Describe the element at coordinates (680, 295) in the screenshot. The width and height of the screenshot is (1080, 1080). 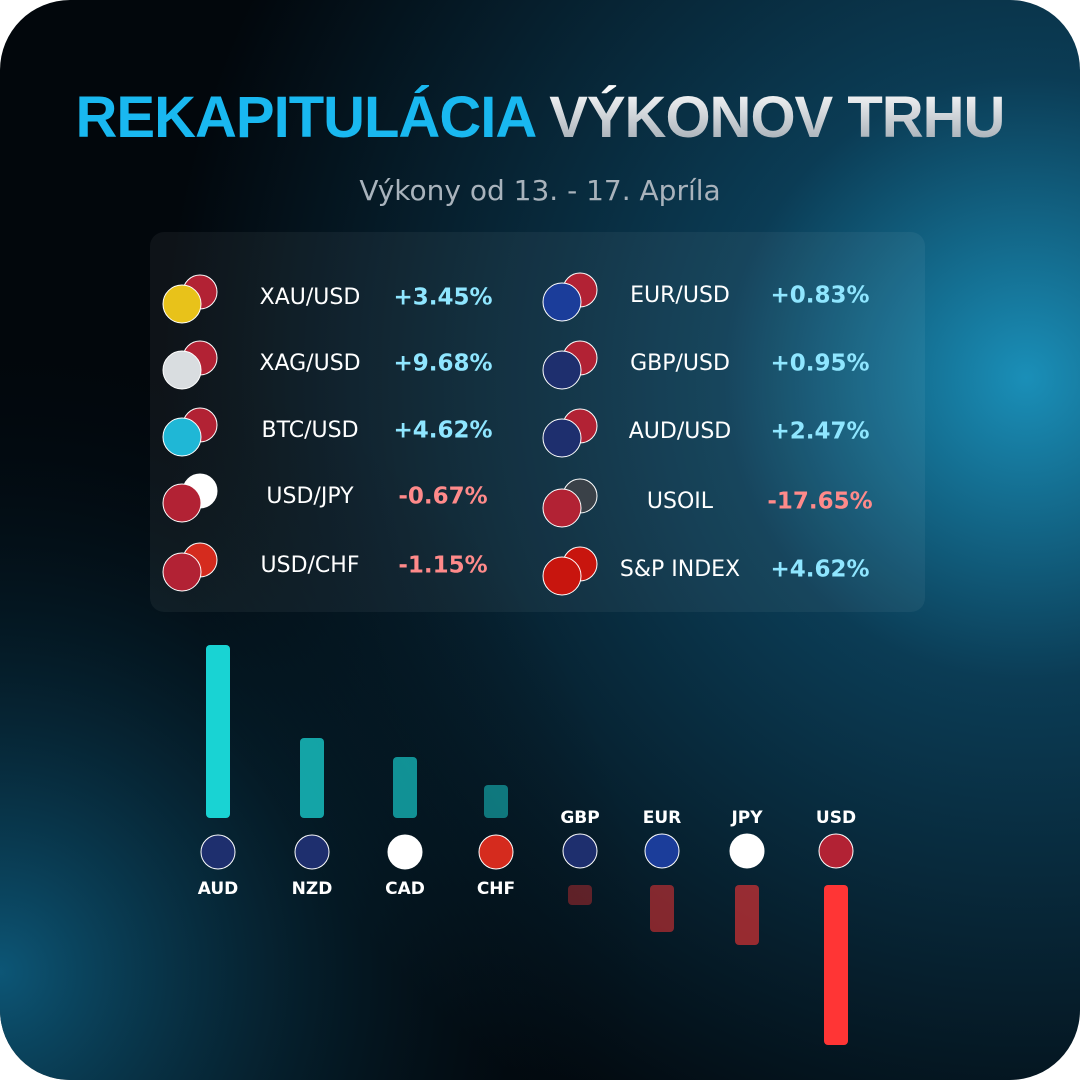
I see `instrument-name: EUR/USD` at that location.